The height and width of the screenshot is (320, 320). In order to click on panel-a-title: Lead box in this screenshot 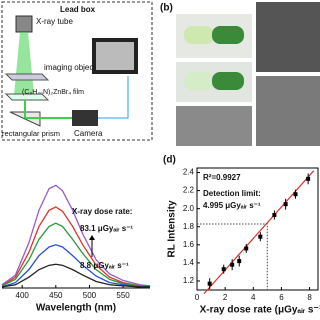, I will do `click(78, 9)`.